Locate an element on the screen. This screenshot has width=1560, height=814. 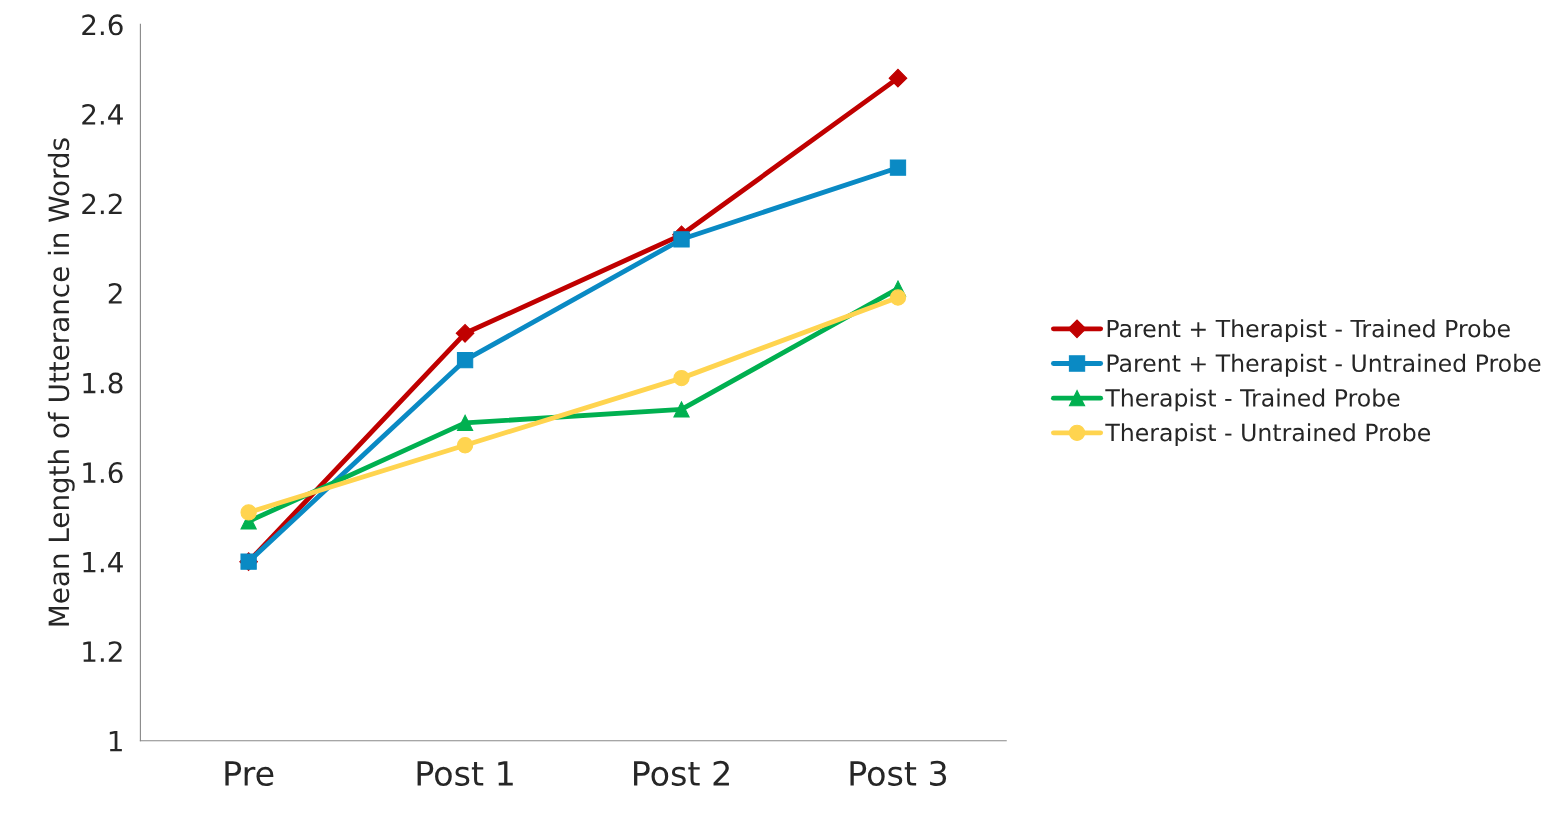
x-tick-label: Post 1 is located at coordinates (465, 773).